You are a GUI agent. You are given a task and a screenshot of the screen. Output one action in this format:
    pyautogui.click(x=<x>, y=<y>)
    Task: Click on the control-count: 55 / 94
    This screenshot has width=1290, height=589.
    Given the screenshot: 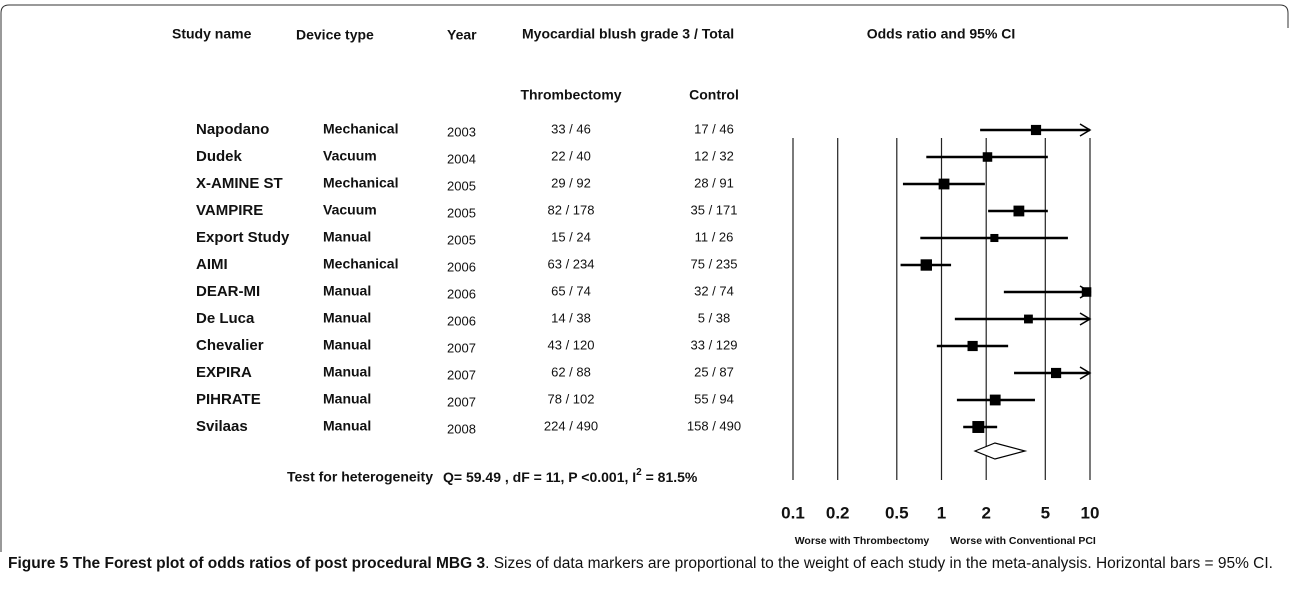 What is the action you would take?
    pyautogui.click(x=714, y=398)
    